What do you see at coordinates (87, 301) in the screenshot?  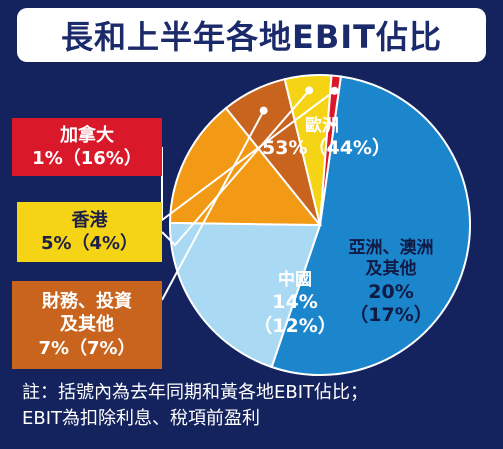 I see `finance-name-line1: 財務、投資` at bounding box center [87, 301].